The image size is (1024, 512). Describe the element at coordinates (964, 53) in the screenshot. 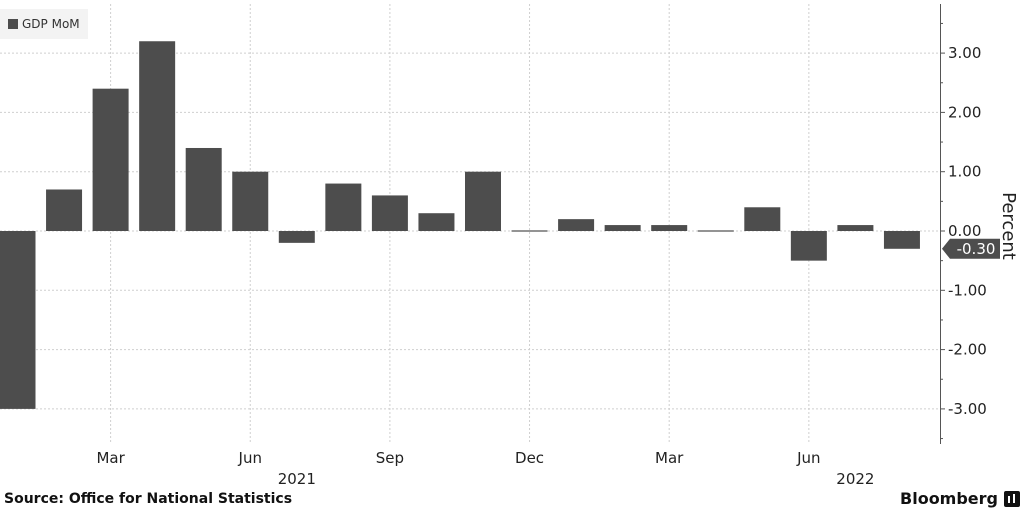

I see `y-tick-label: 3.00` at that location.